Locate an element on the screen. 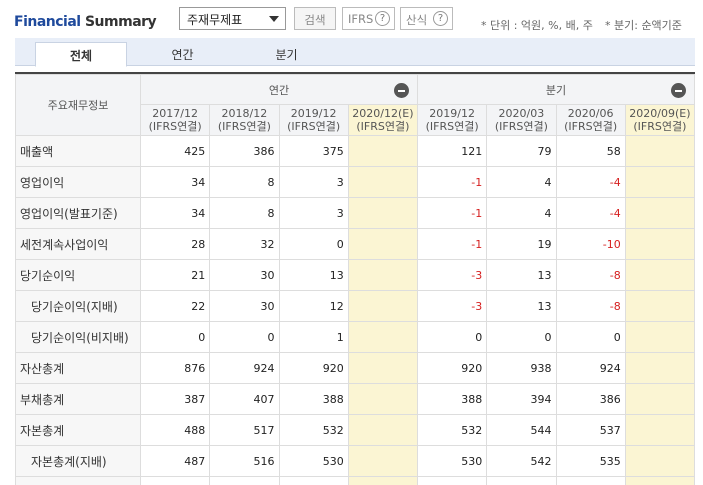 This screenshot has height=485, width=703. row-label is located at coordinates (78, 480).